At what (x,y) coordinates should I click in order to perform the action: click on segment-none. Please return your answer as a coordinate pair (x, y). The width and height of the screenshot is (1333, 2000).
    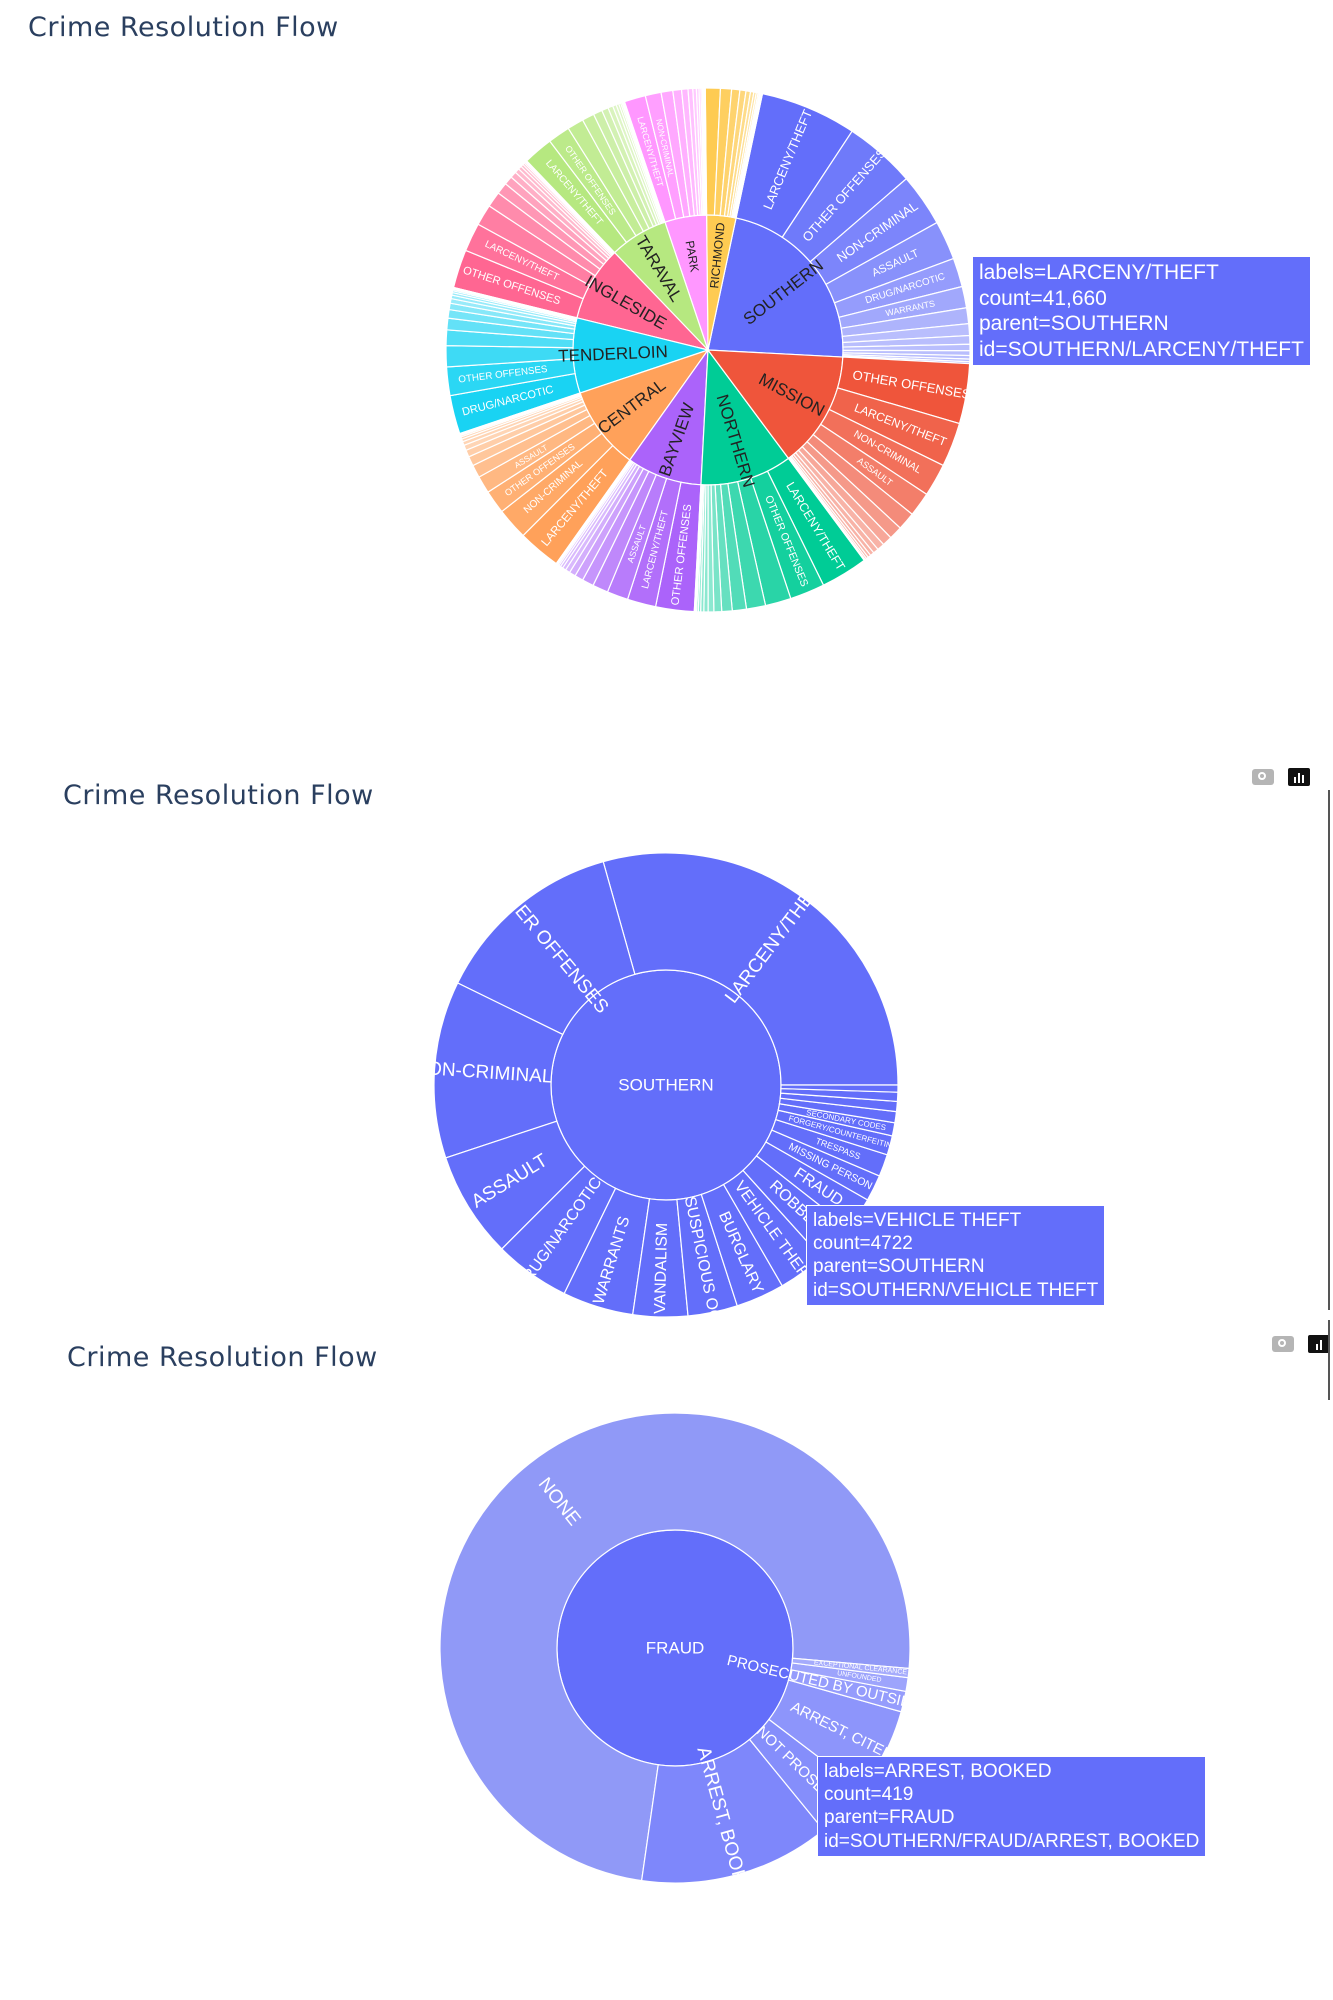
    Looking at the image, I should click on (675, 1647).